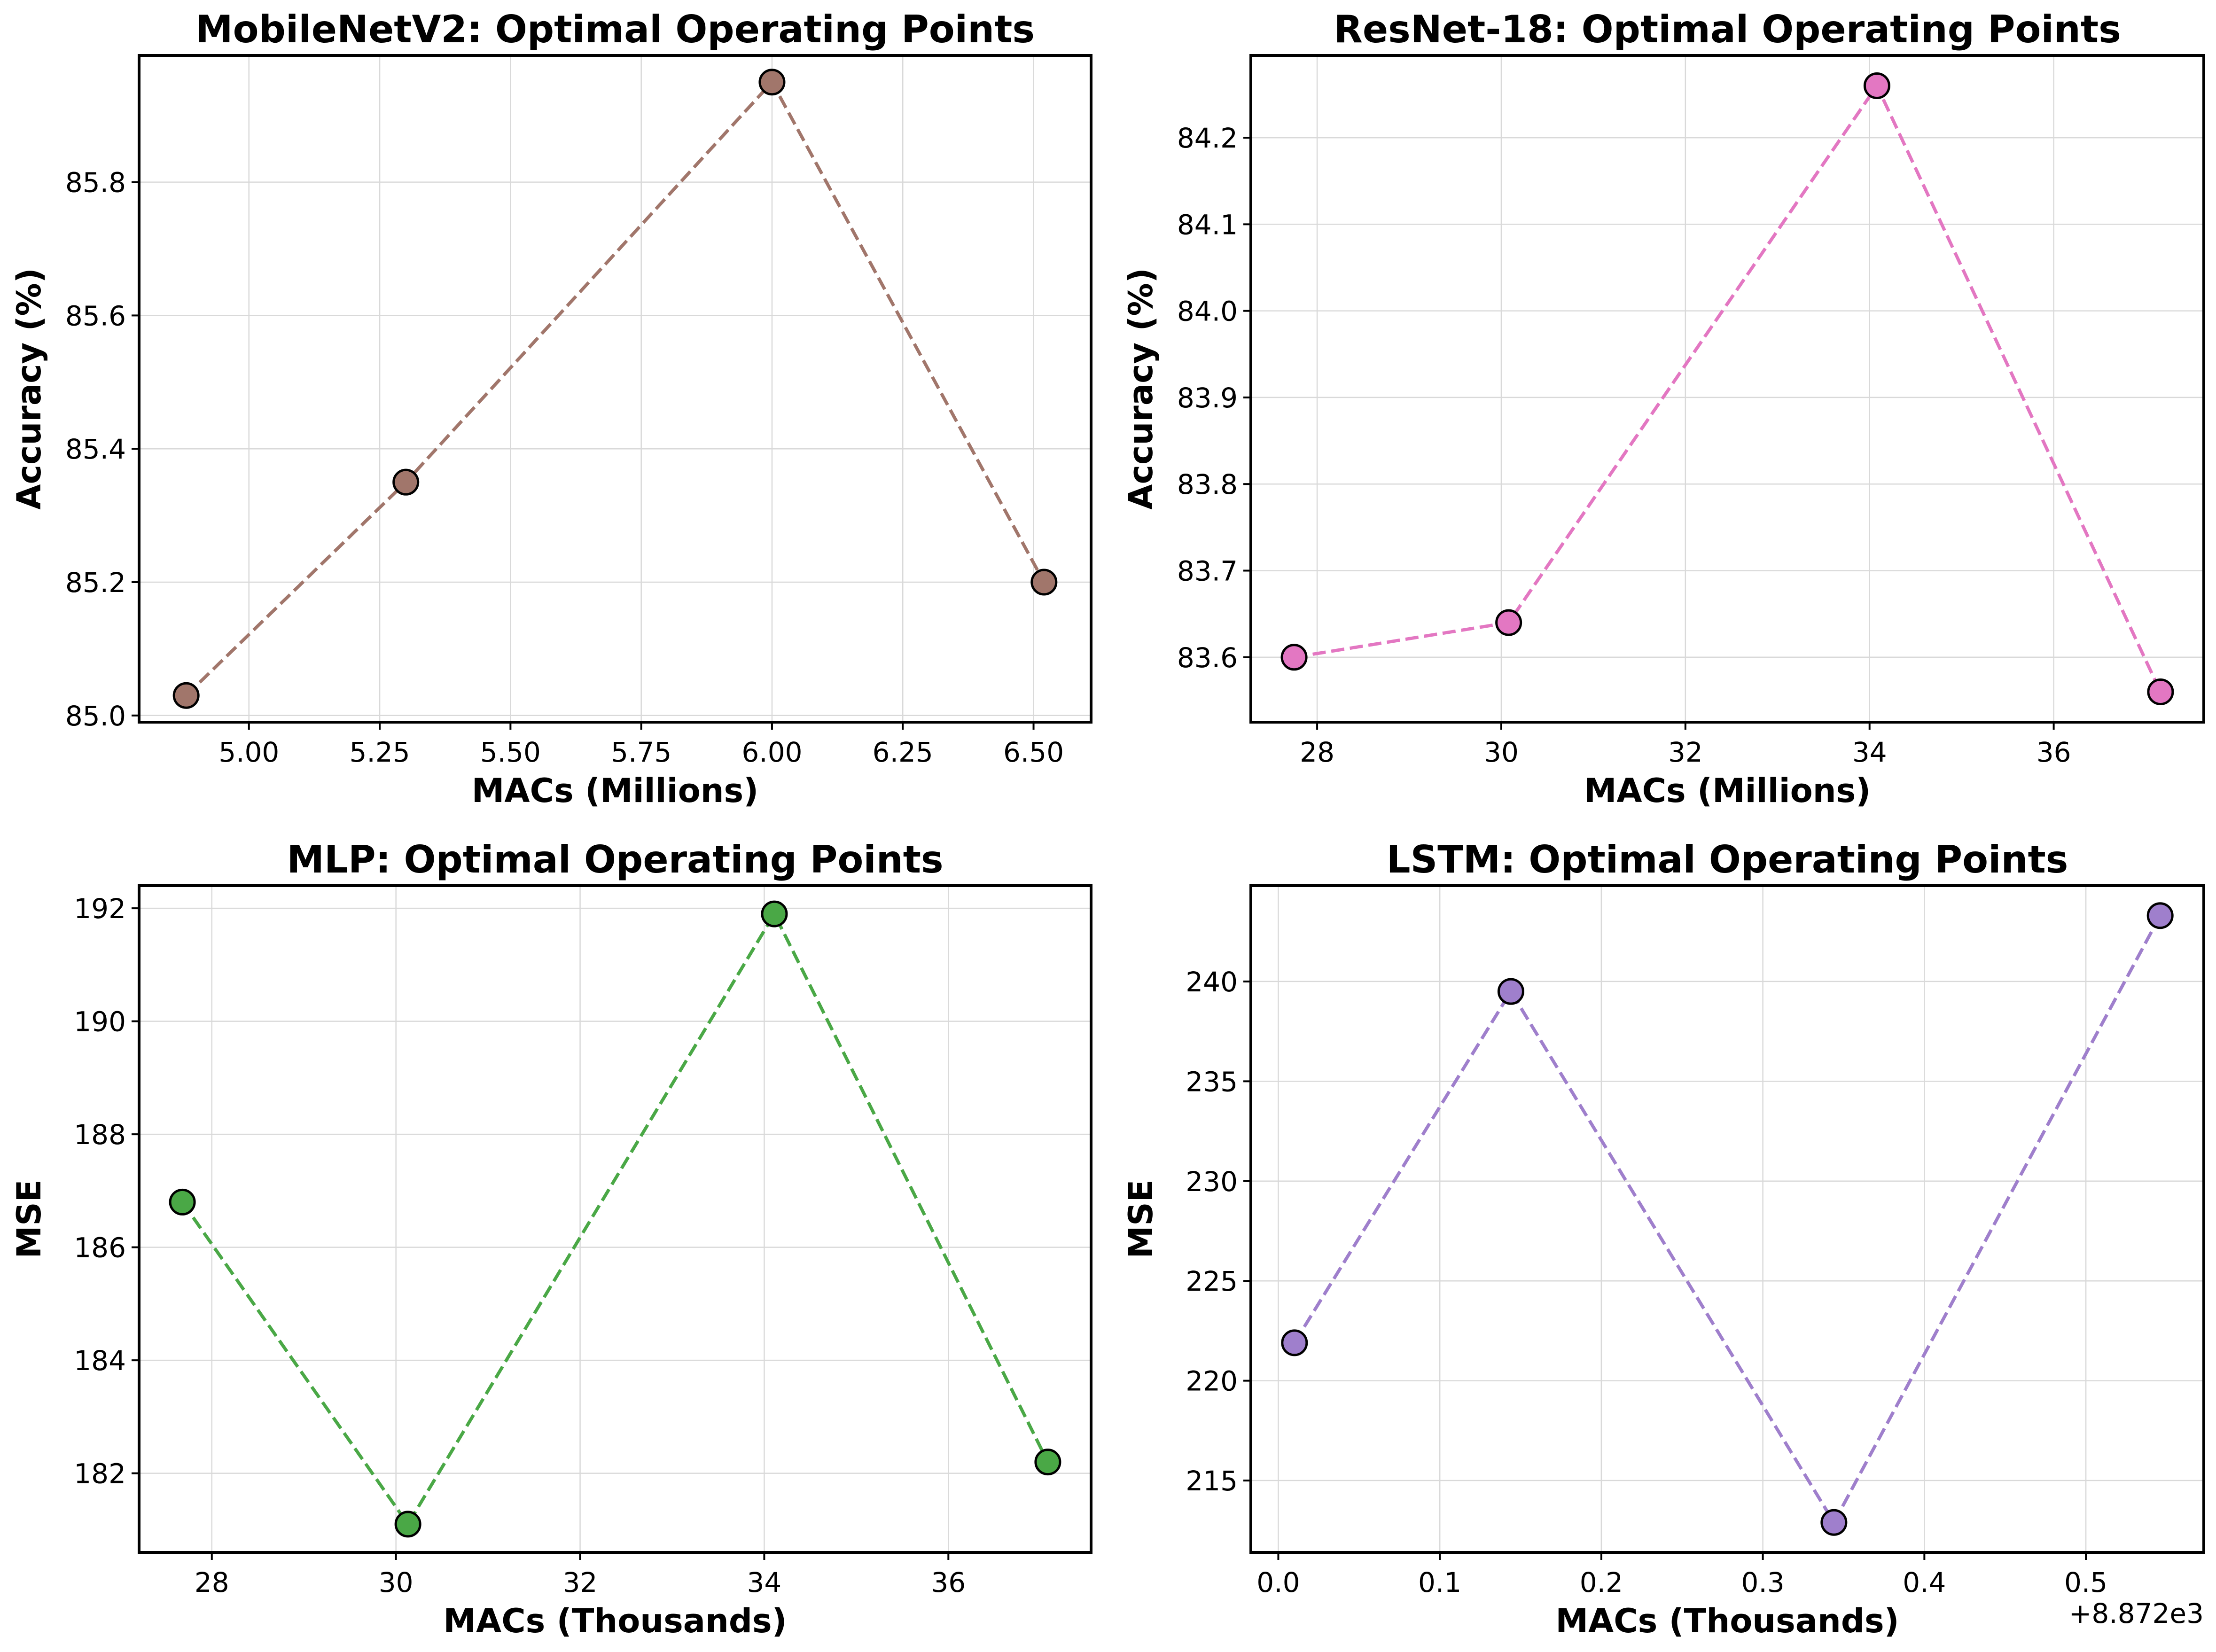  I want to click on x-tick-label: 6.25, so click(903, 752).